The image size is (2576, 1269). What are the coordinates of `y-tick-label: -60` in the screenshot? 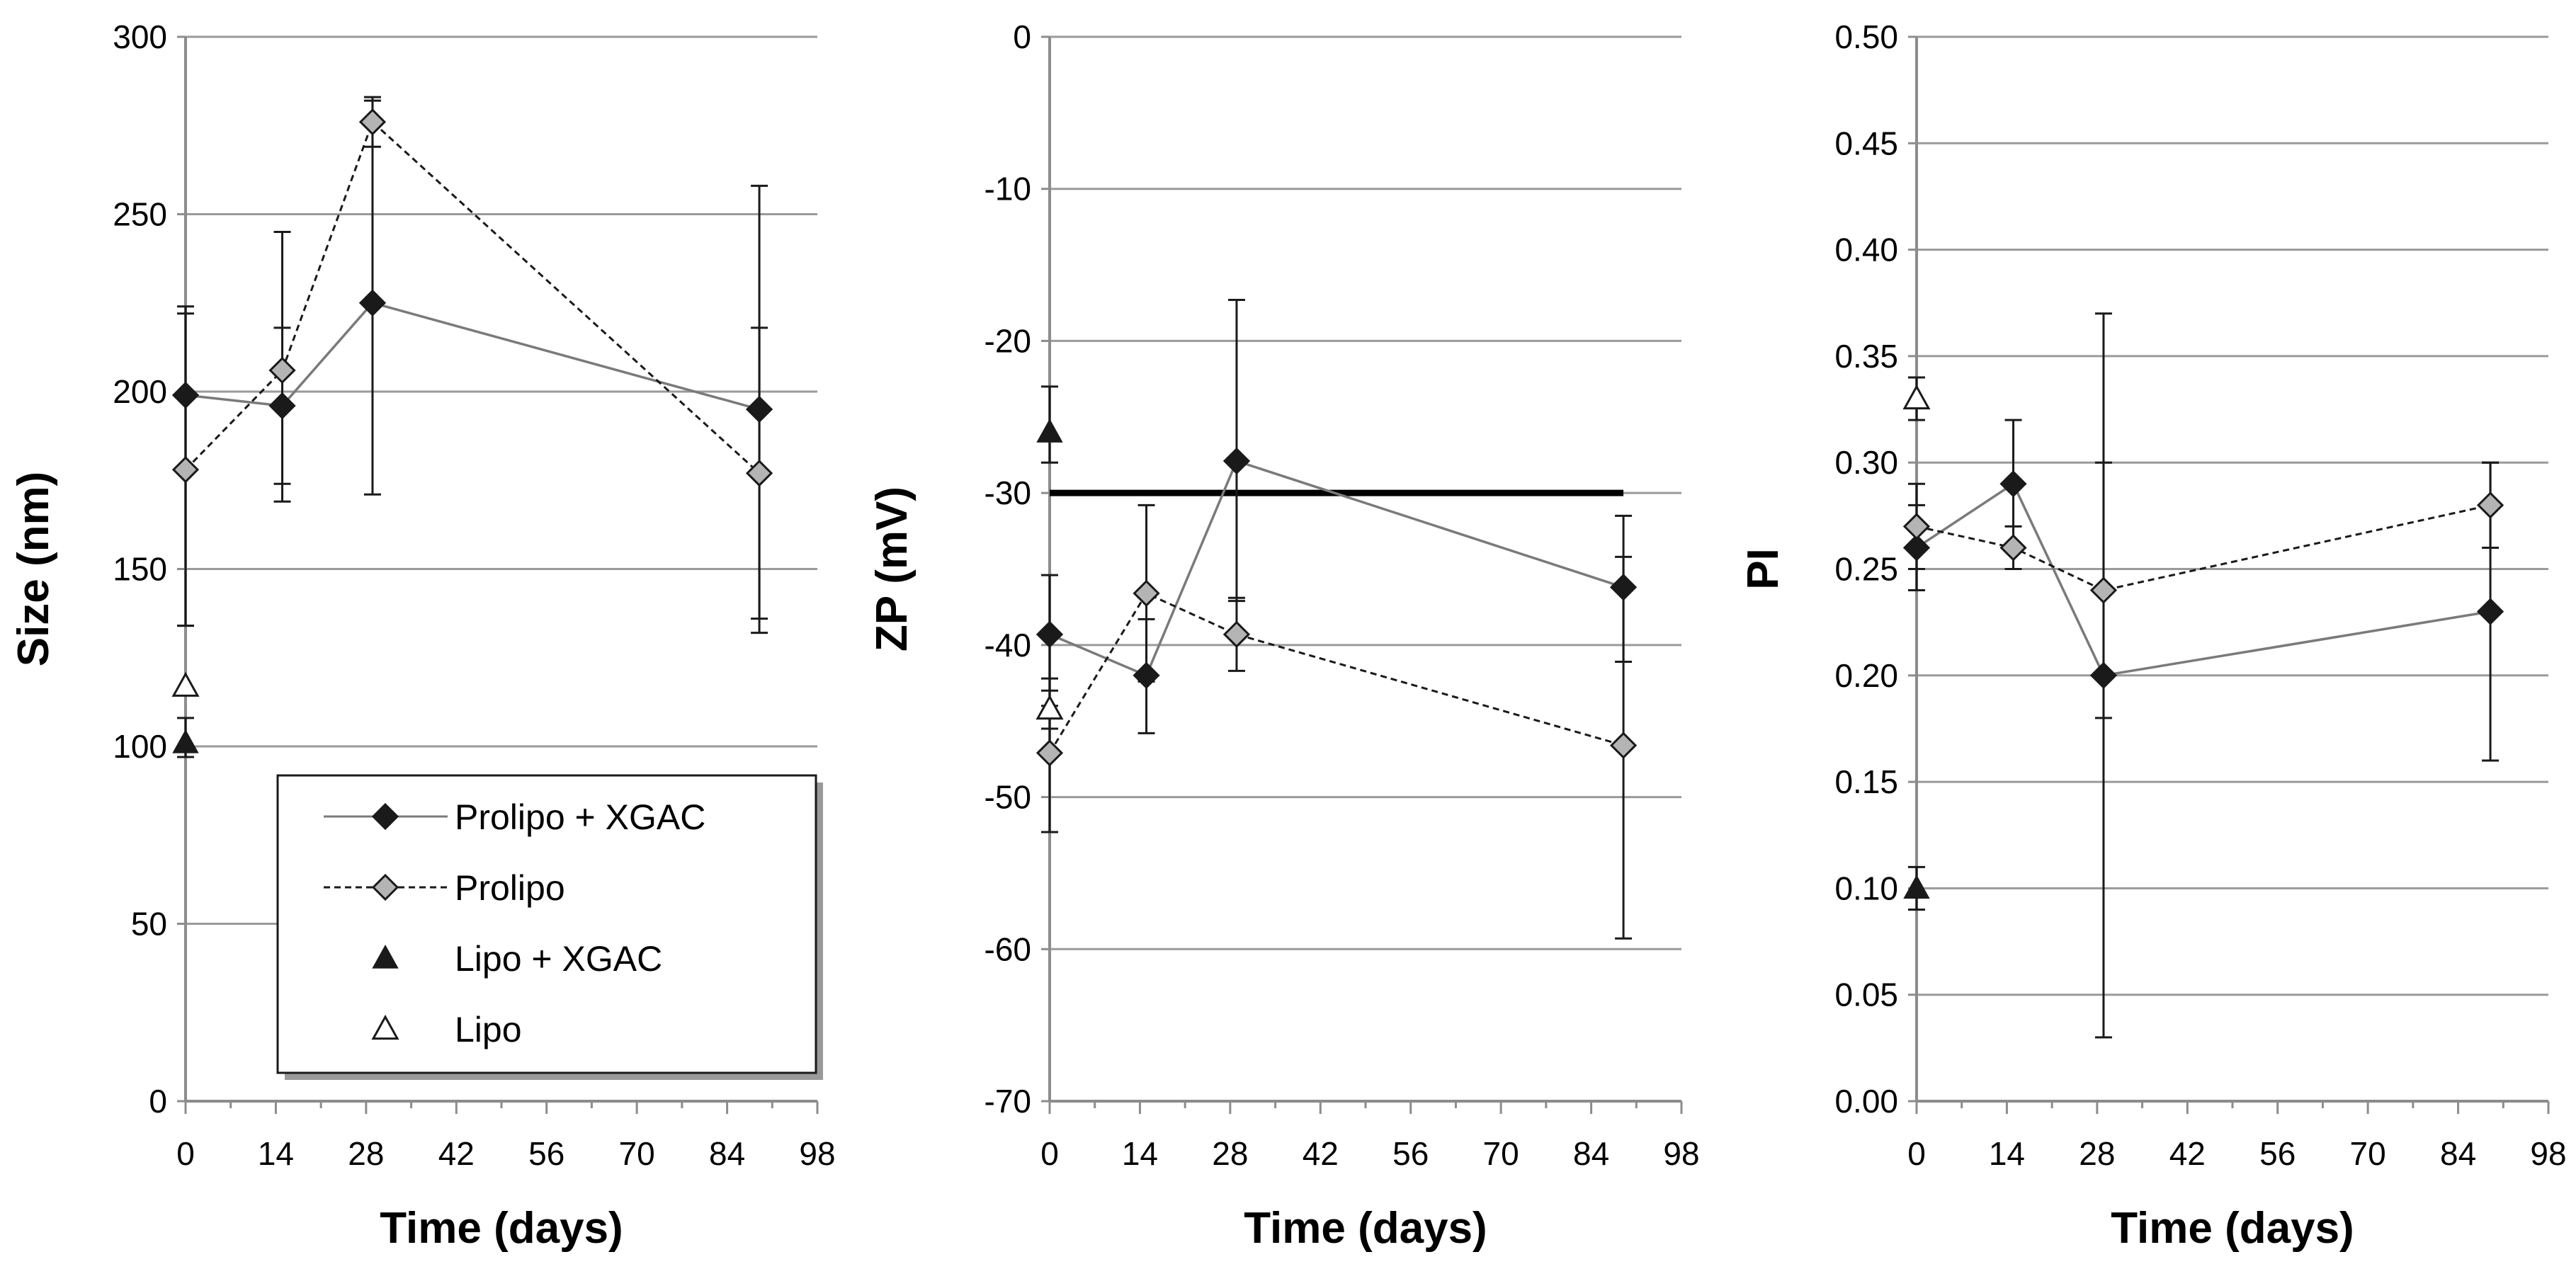 It's located at (1008, 949).